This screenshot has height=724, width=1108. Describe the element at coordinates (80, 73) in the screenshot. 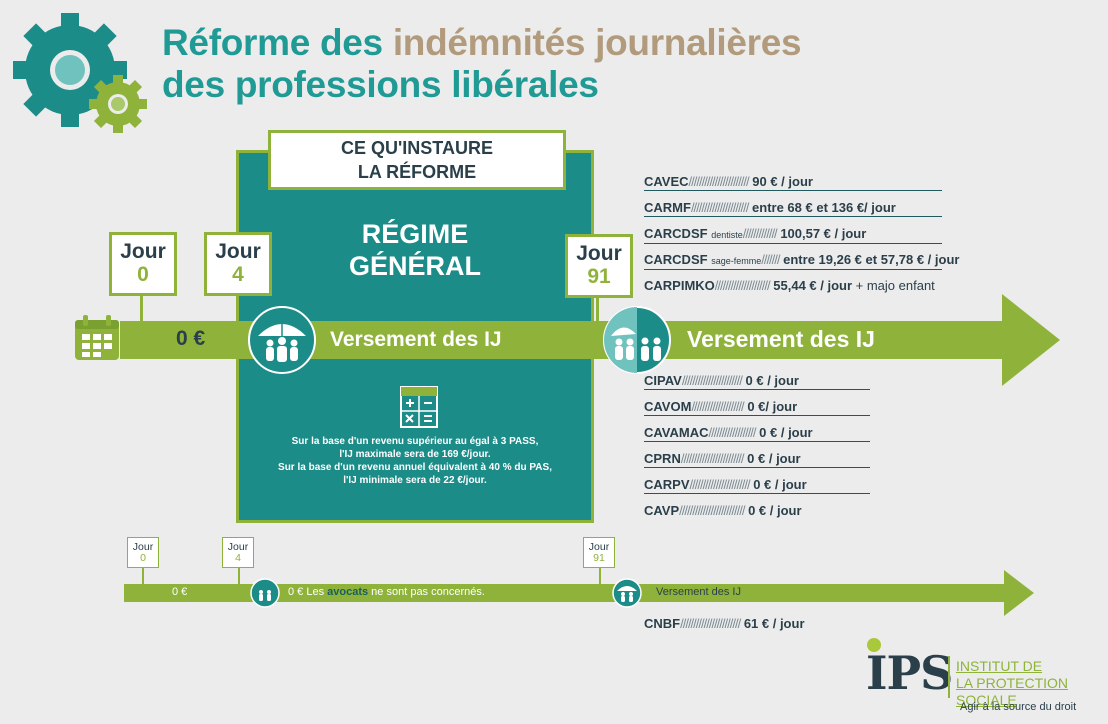

I see `gears-icon` at that location.